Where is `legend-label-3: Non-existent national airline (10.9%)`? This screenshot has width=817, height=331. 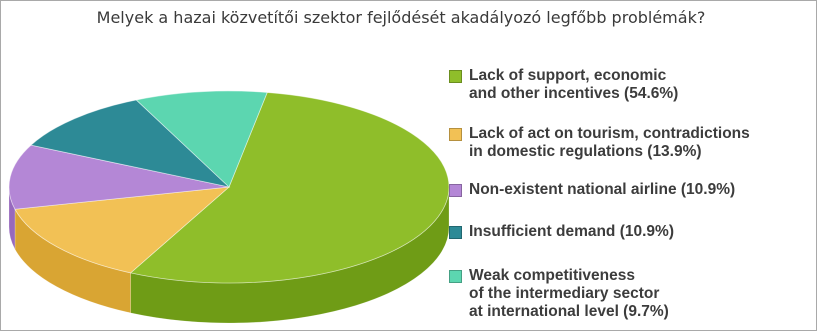 legend-label-3: Non-existent national airline (10.9%) is located at coordinates (602, 189).